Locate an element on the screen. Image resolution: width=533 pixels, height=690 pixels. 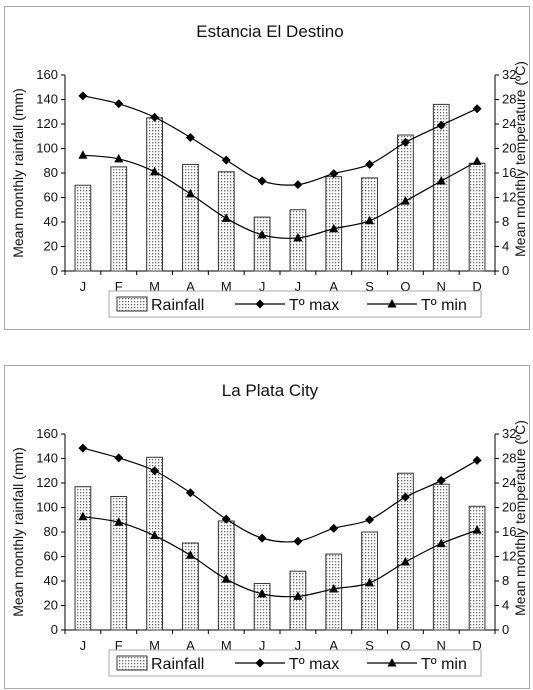
chart-title: Estancia El Destino is located at coordinates (269, 31).